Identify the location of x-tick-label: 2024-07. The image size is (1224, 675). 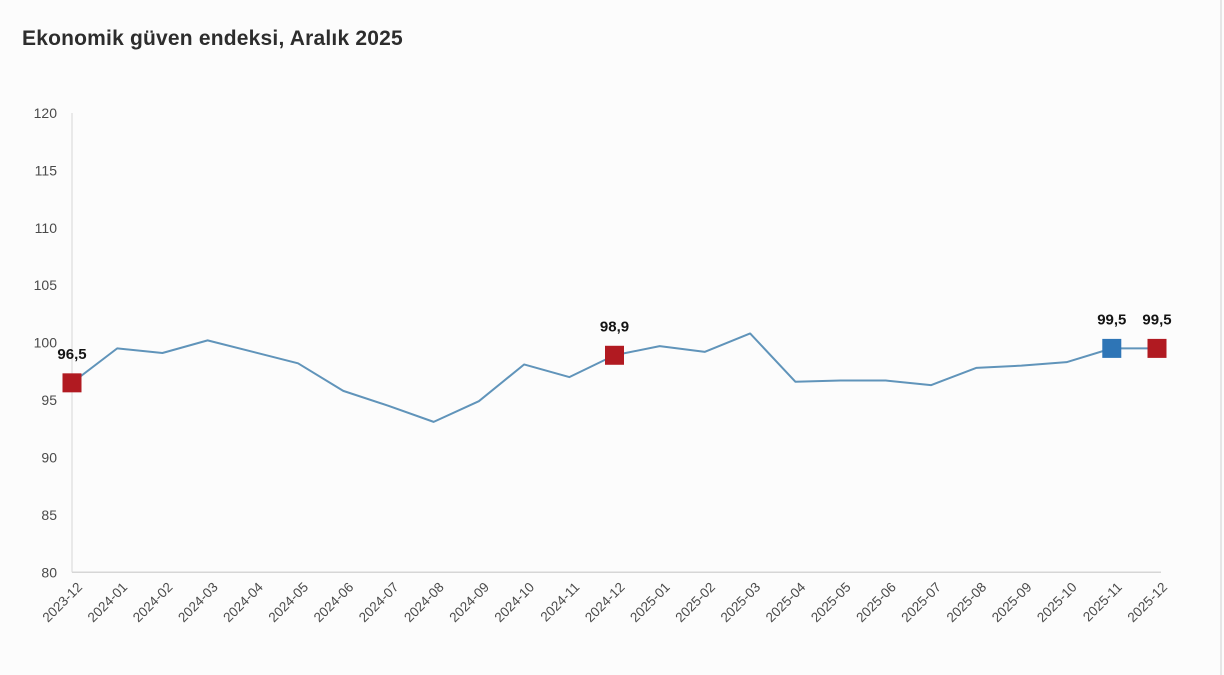
(379, 603).